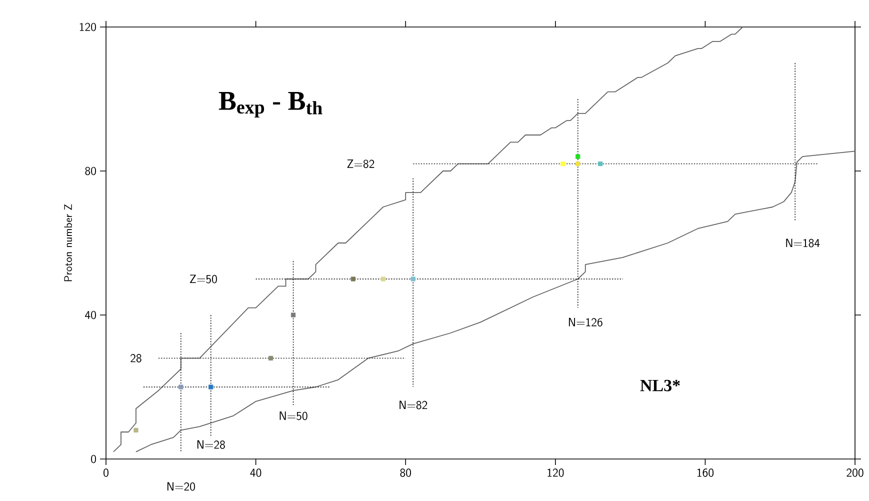 Image resolution: width=869 pixels, height=501 pixels. Describe the element at coordinates (203, 279) in the screenshot. I see `annotation: Z=50` at that location.